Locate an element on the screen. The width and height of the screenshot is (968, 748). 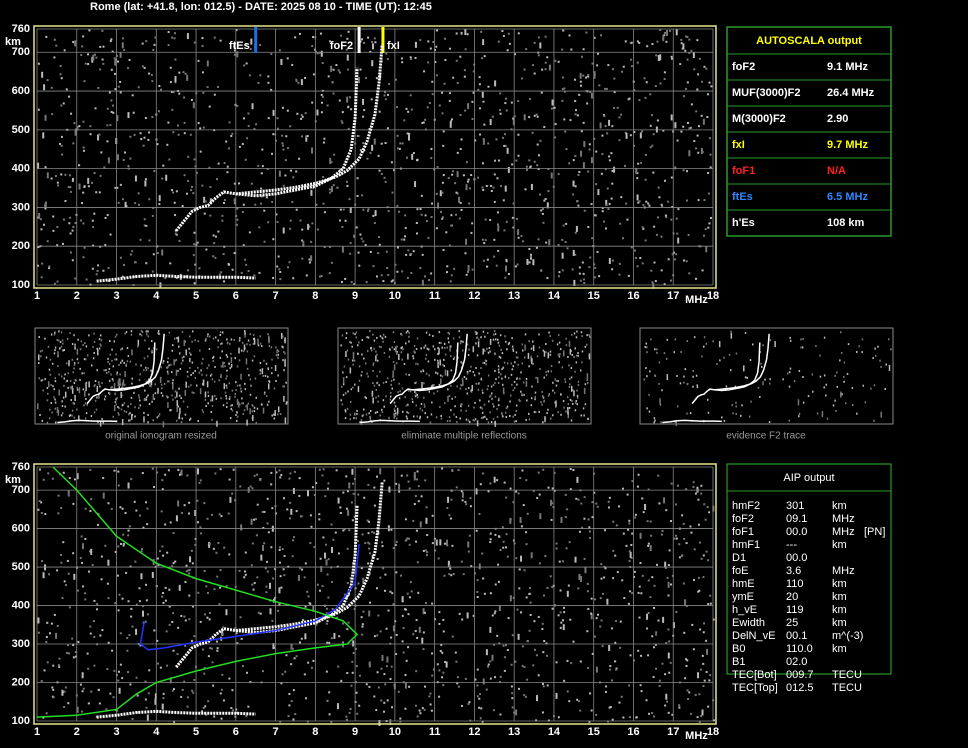
aip-cell: km is located at coordinates (839, 623).